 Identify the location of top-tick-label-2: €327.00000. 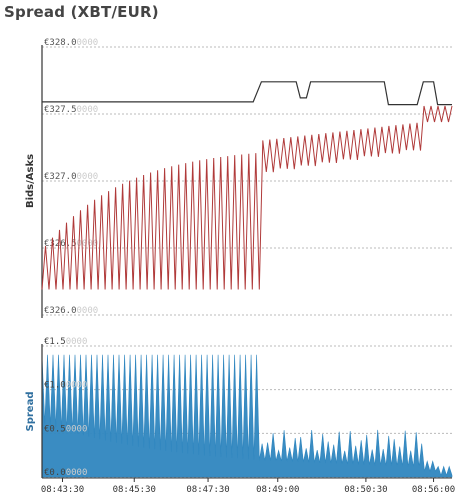
(71, 177).